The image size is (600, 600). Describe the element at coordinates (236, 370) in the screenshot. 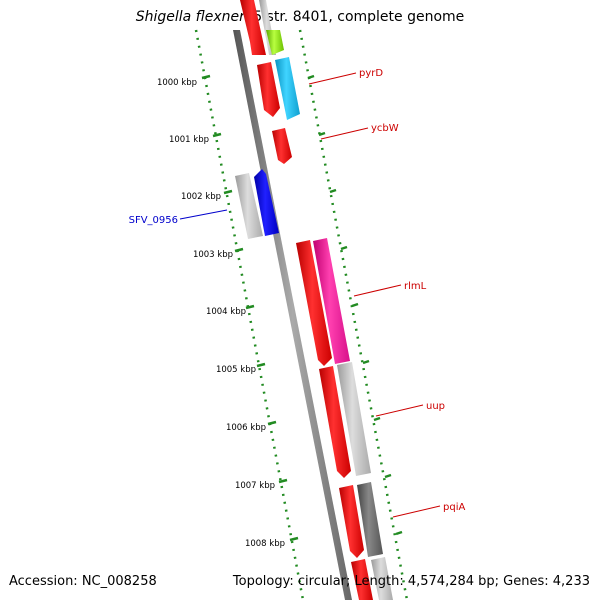

I see `scale-label-1005: 1005 kbp` at that location.